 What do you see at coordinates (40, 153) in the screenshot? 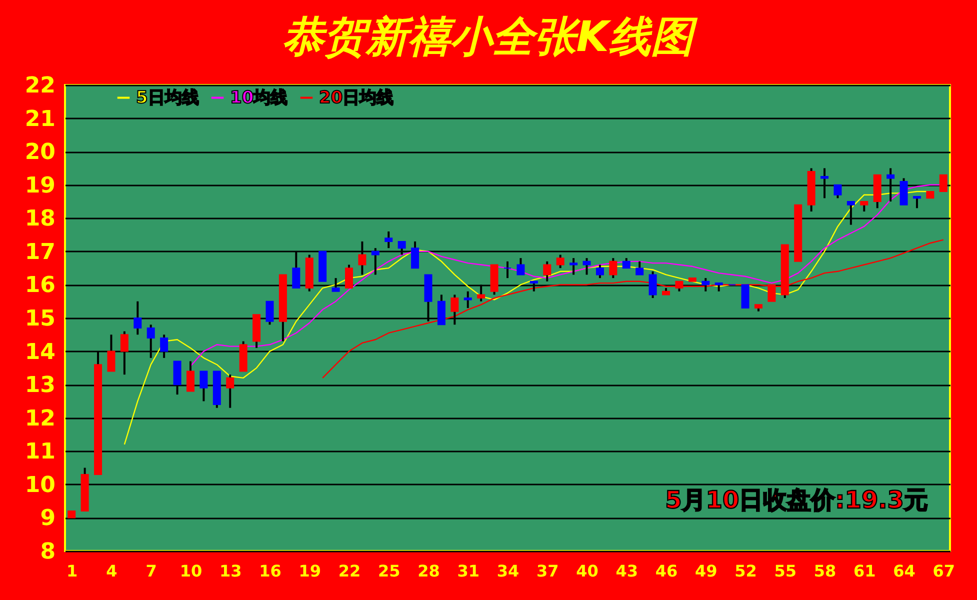
I see `y-tick-label: 20` at bounding box center [40, 153].